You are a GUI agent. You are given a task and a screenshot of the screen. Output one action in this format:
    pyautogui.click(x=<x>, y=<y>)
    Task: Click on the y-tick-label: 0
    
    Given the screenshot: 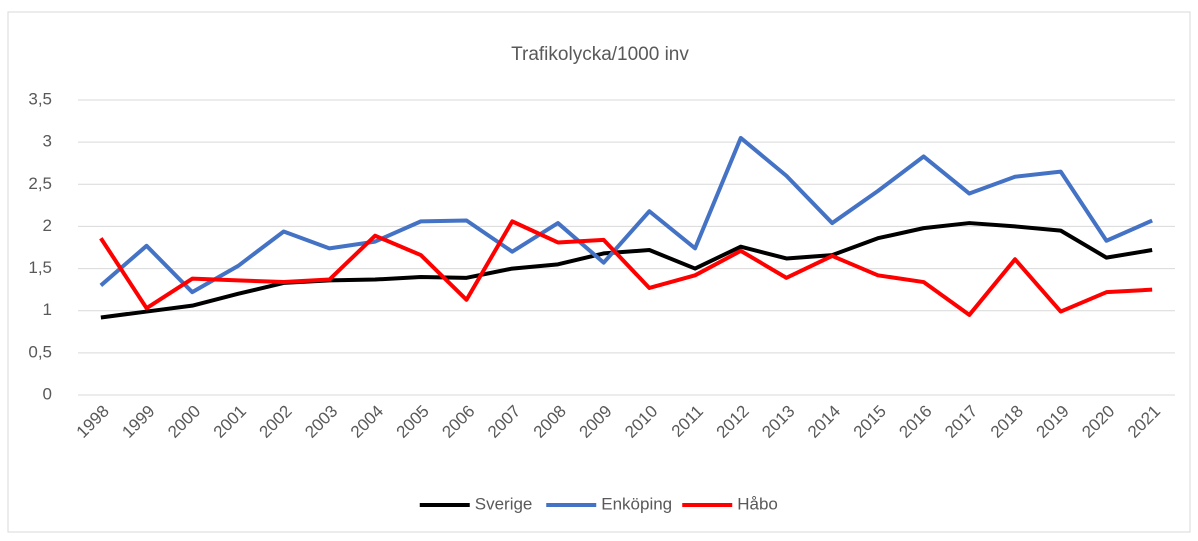 What is the action you would take?
    pyautogui.click(x=47, y=393)
    